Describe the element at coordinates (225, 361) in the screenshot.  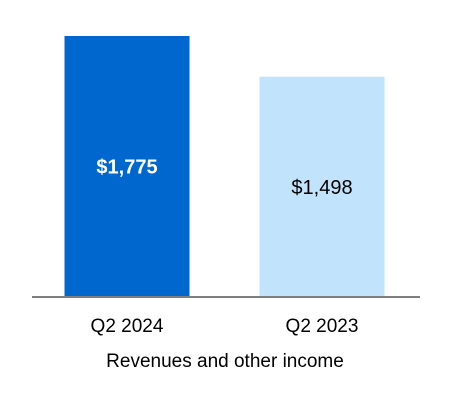
I see `x-axis-title: Revenues and other income` at that location.